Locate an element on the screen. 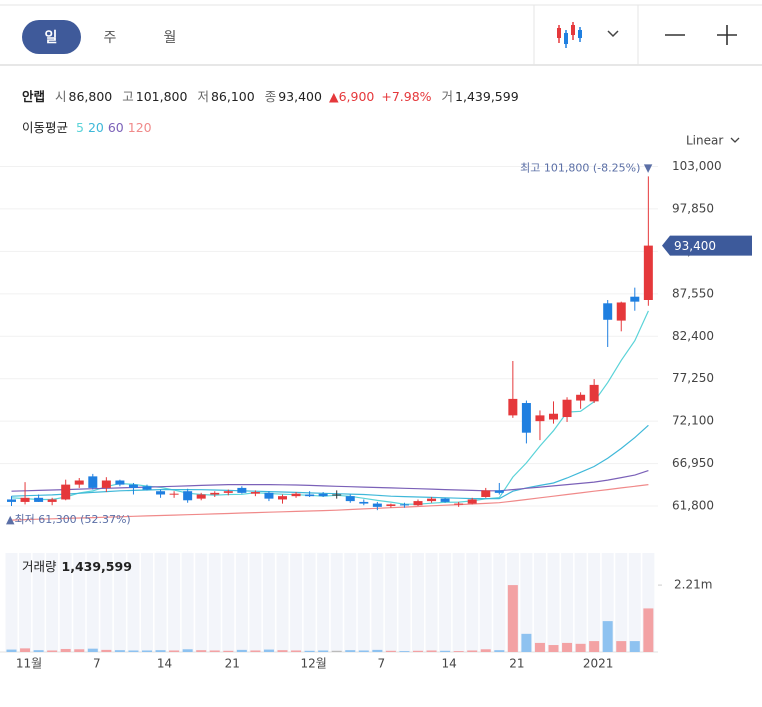 The image size is (762, 707). y-tick-label: 97,850 is located at coordinates (693, 208).